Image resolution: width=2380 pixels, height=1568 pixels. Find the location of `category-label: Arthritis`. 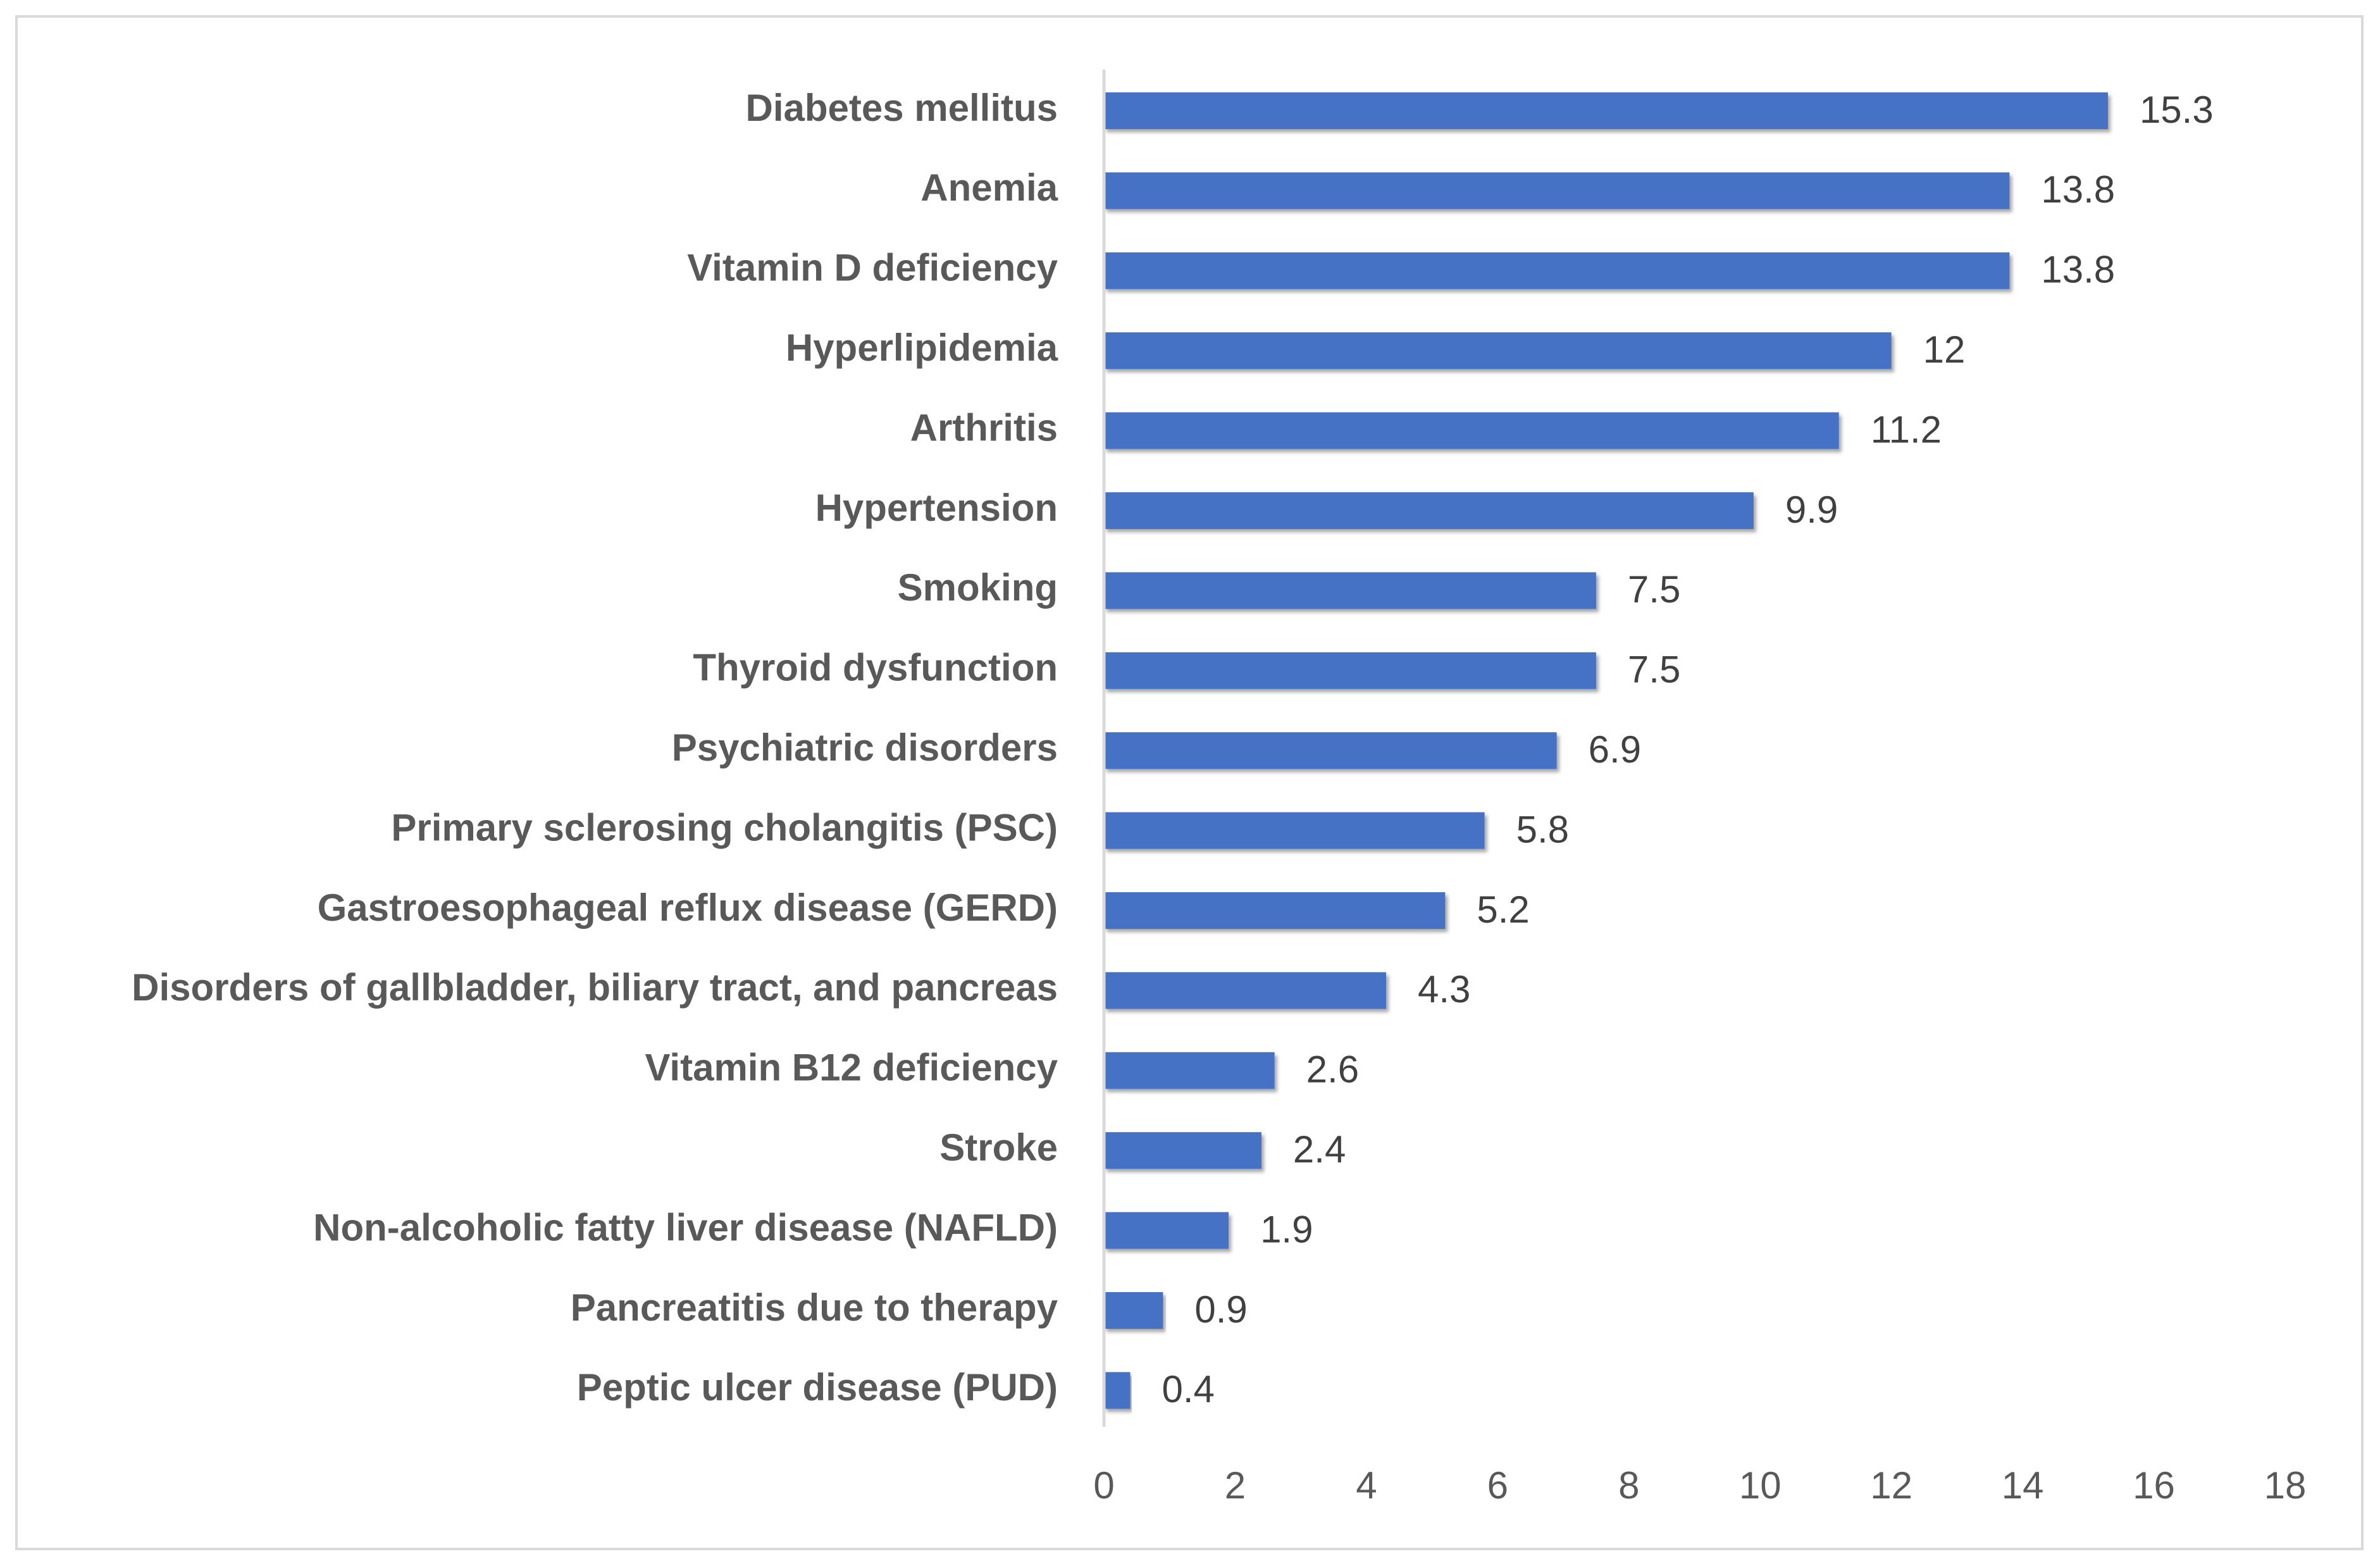

category-label: Arthritis is located at coordinates (984, 427).